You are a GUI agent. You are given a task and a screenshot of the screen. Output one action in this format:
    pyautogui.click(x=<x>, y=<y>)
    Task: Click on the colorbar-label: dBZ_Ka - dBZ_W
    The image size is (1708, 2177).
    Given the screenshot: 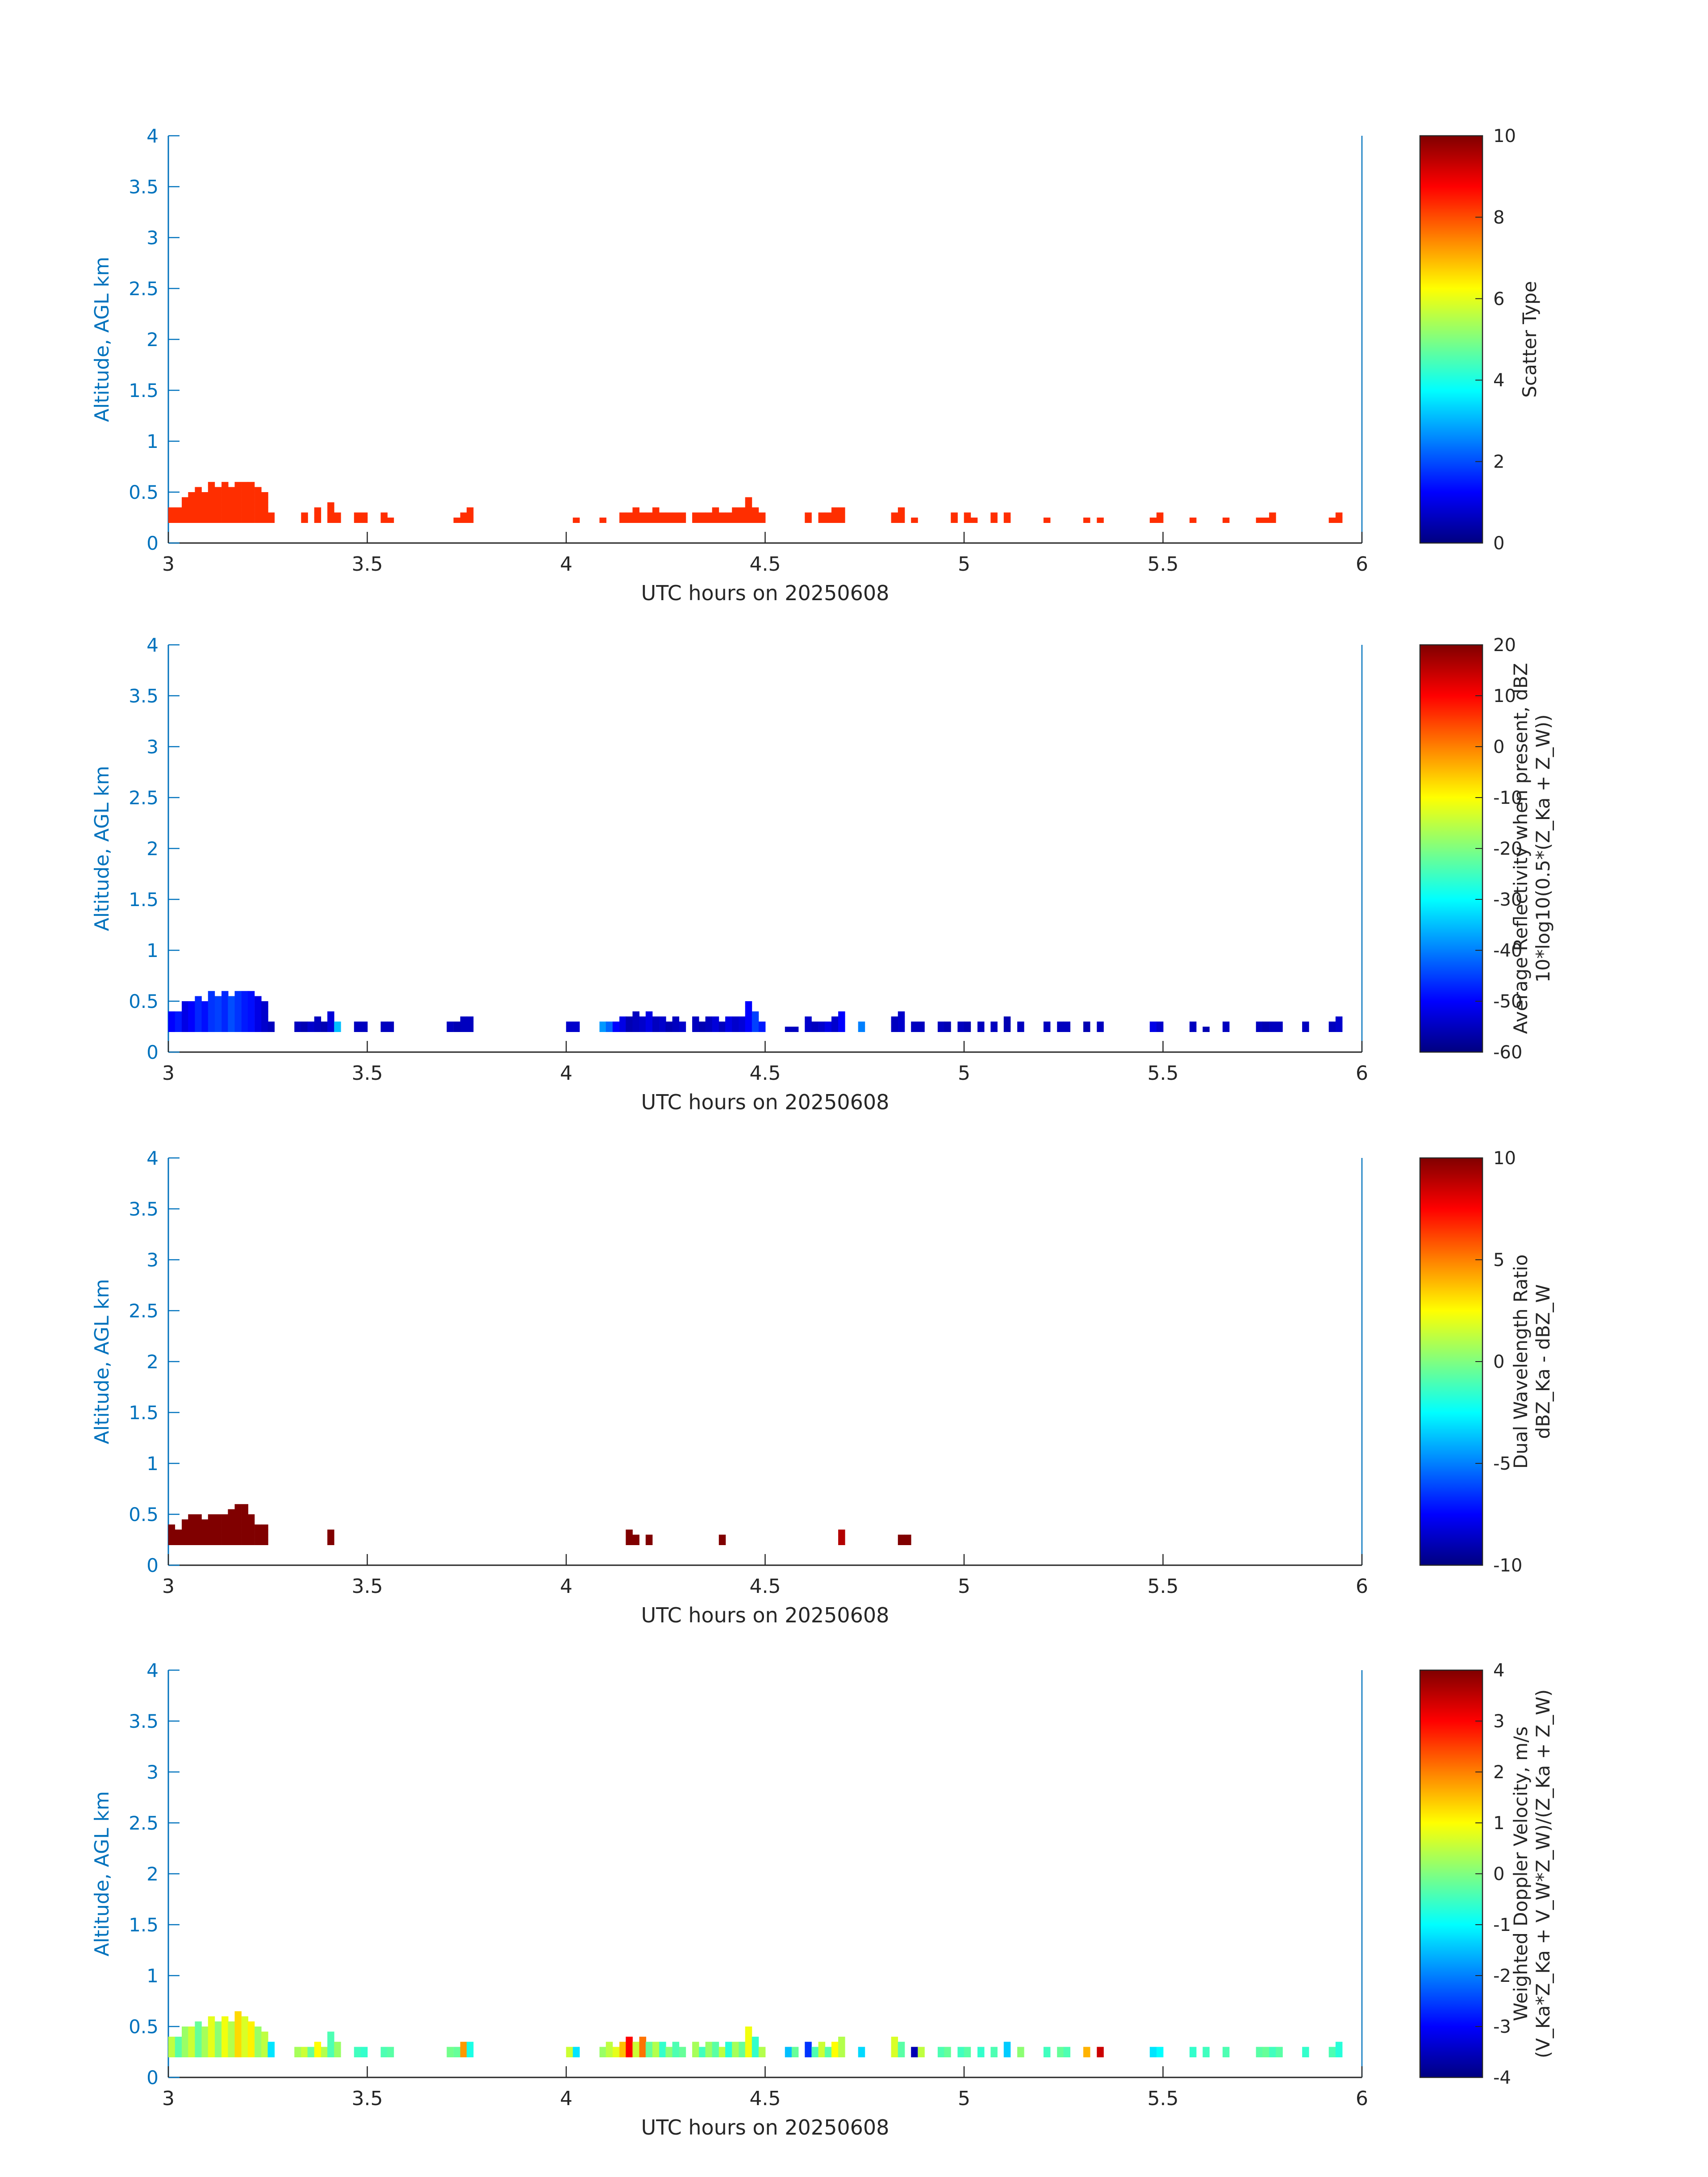 What is the action you would take?
    pyautogui.click(x=1543, y=1361)
    